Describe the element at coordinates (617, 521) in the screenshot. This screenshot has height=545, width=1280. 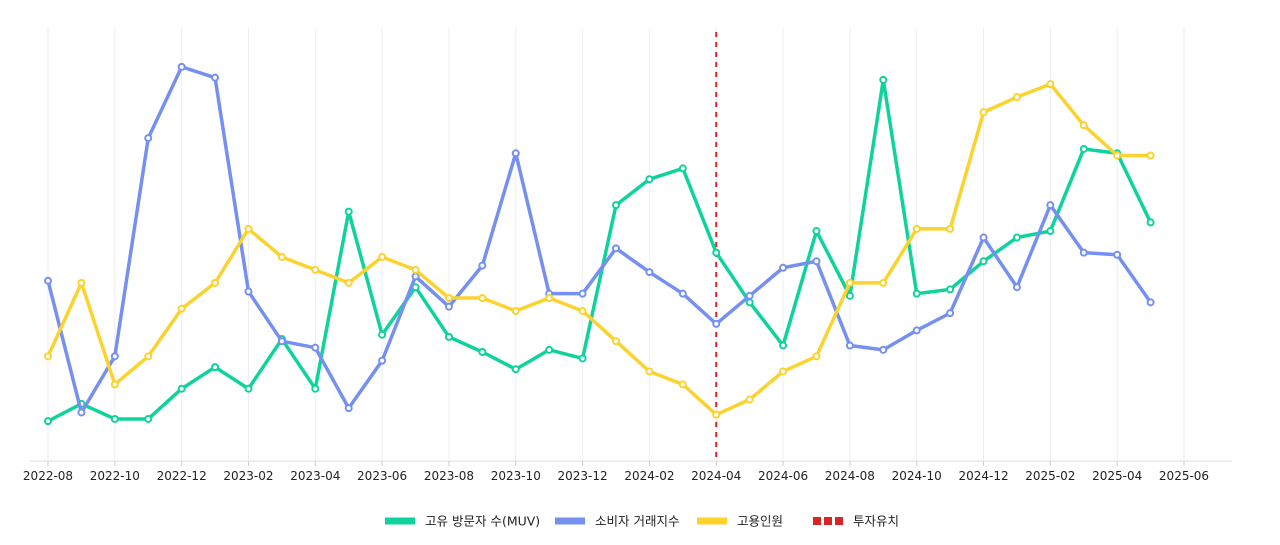
I see `legend-item: 소비자 거래지수` at that location.